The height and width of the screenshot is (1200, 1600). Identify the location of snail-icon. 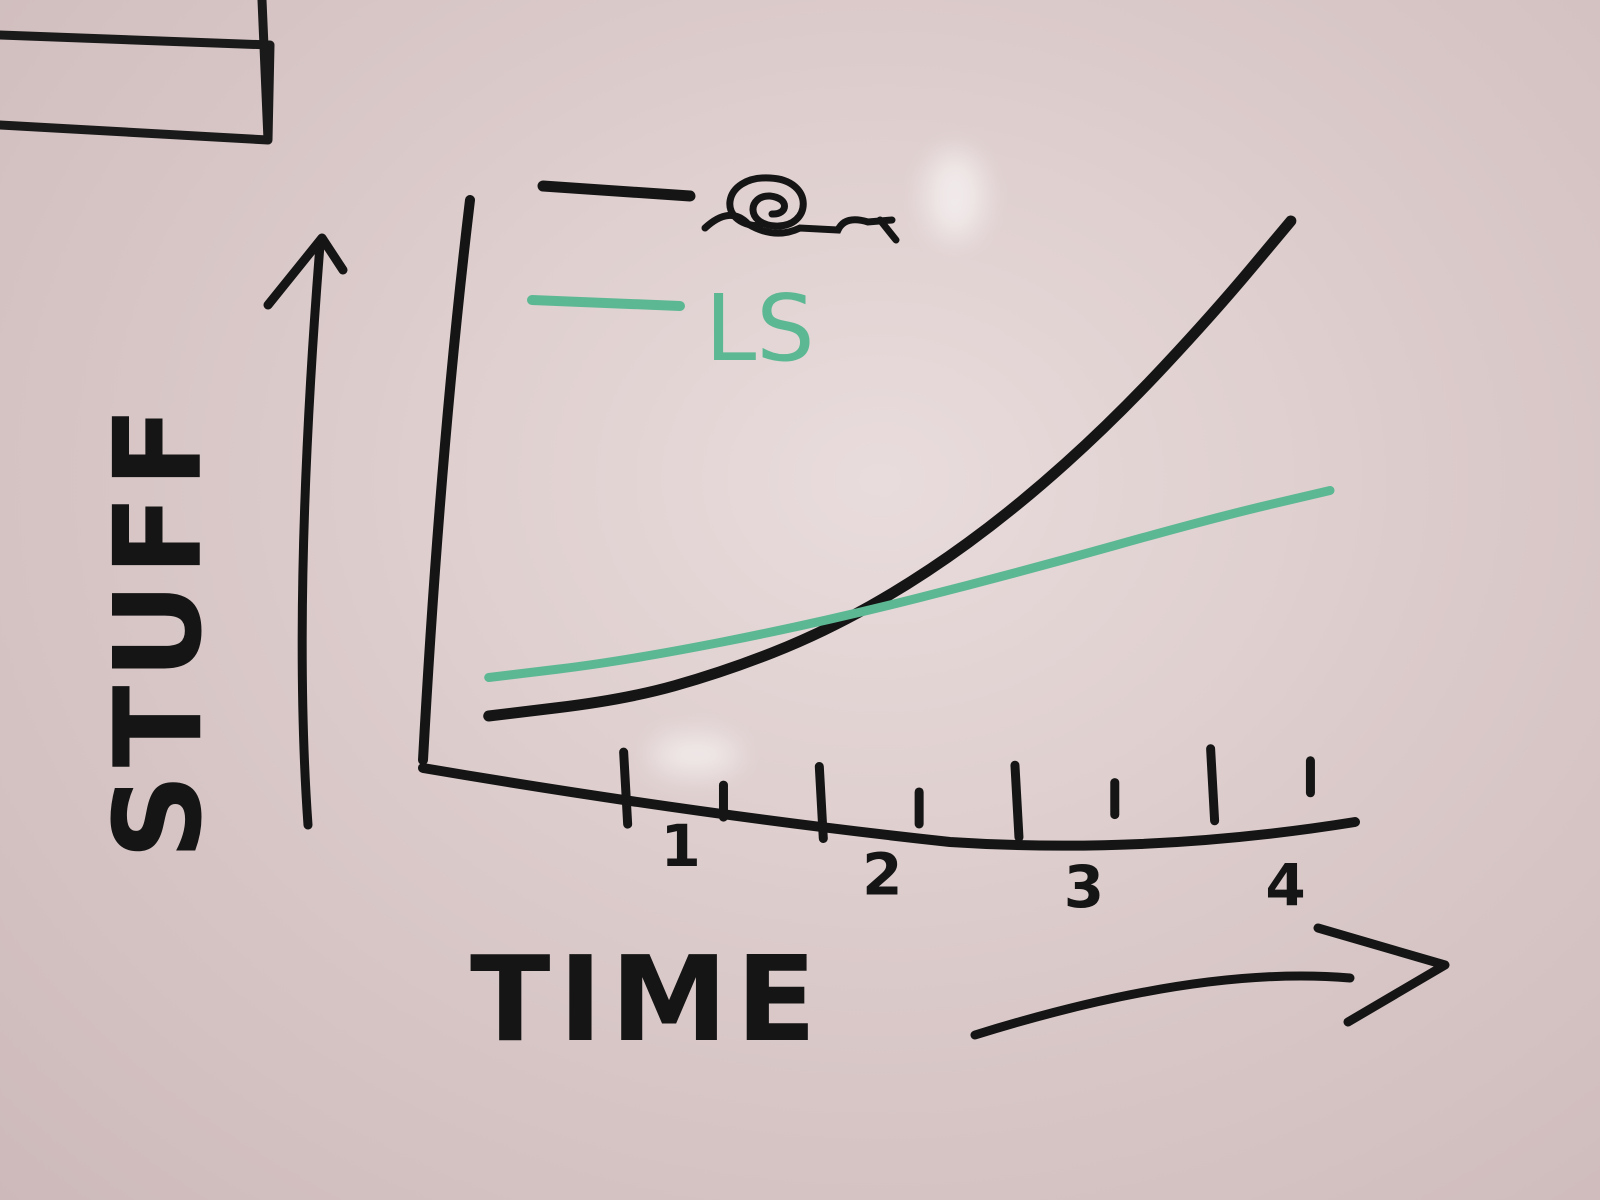
(800, 209).